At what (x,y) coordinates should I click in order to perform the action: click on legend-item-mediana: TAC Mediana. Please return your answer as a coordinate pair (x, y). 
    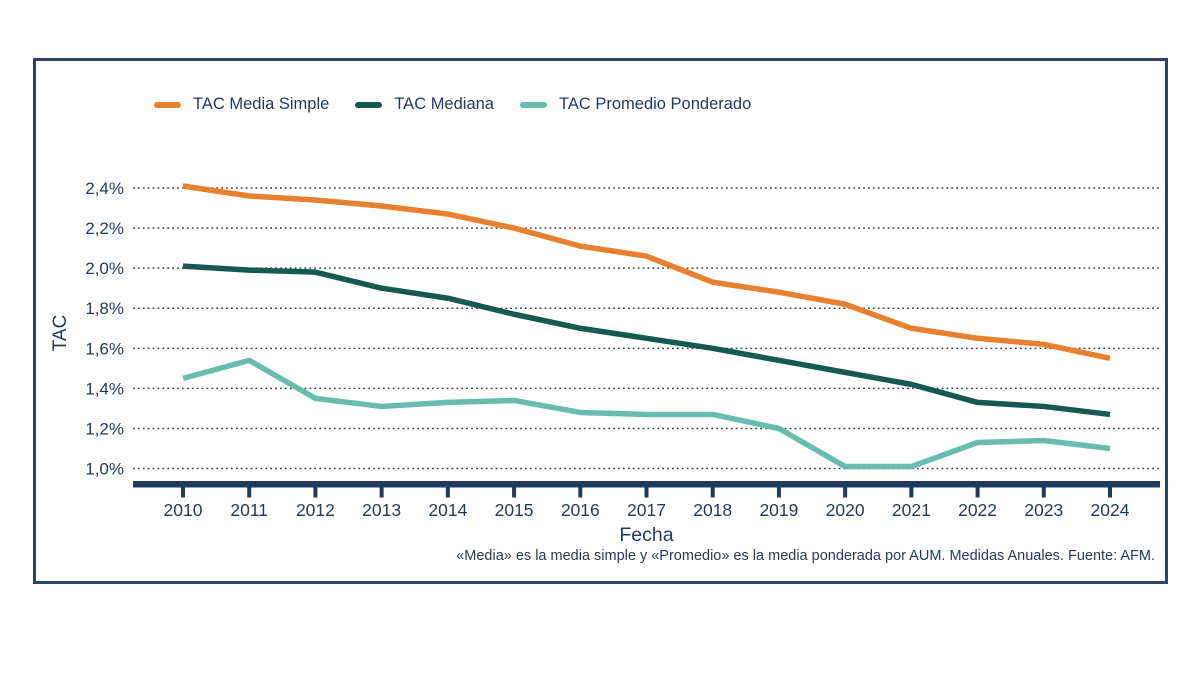
    Looking at the image, I should click on (424, 104).